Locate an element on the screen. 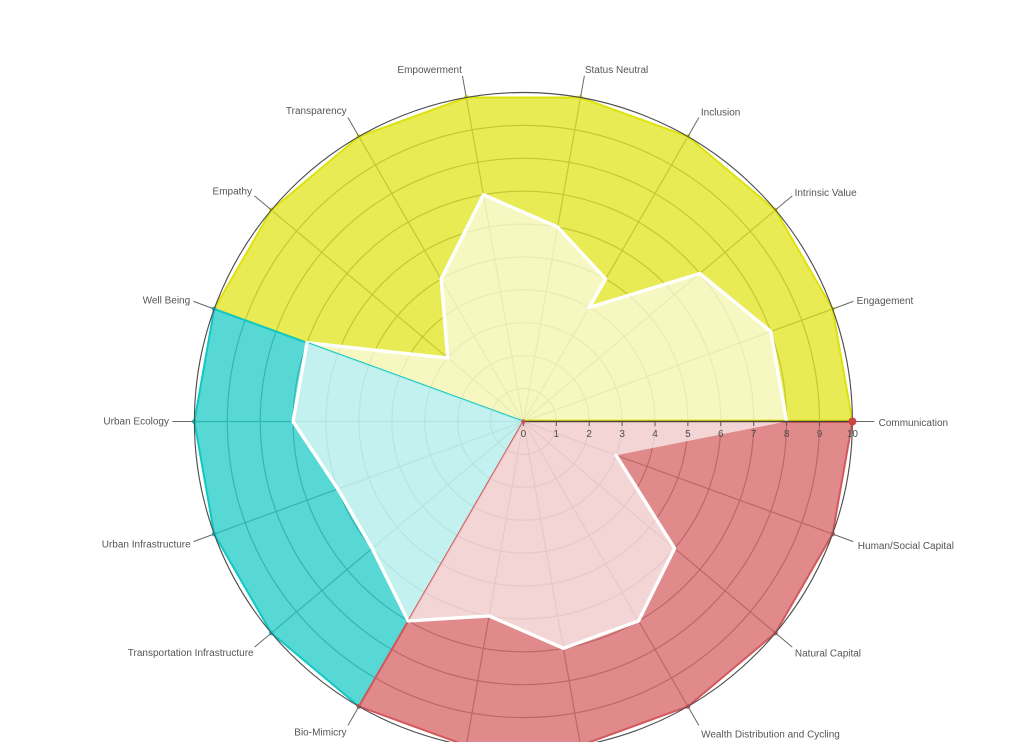 The height and width of the screenshot is (742, 1023). svg-text: 2 is located at coordinates (589, 434).